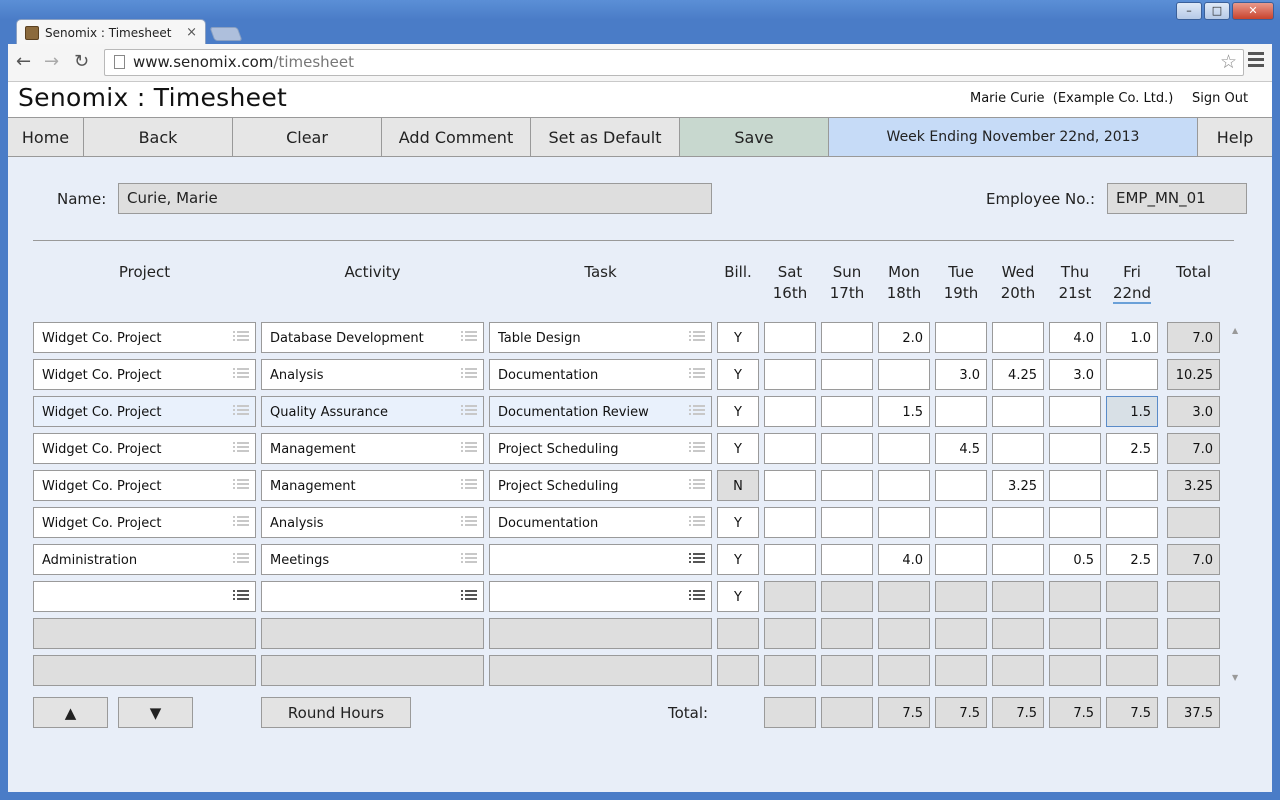 The width and height of the screenshot is (1280, 800). Describe the element at coordinates (1132, 337) in the screenshot. I see `hours-cell: 1.0` at that location.